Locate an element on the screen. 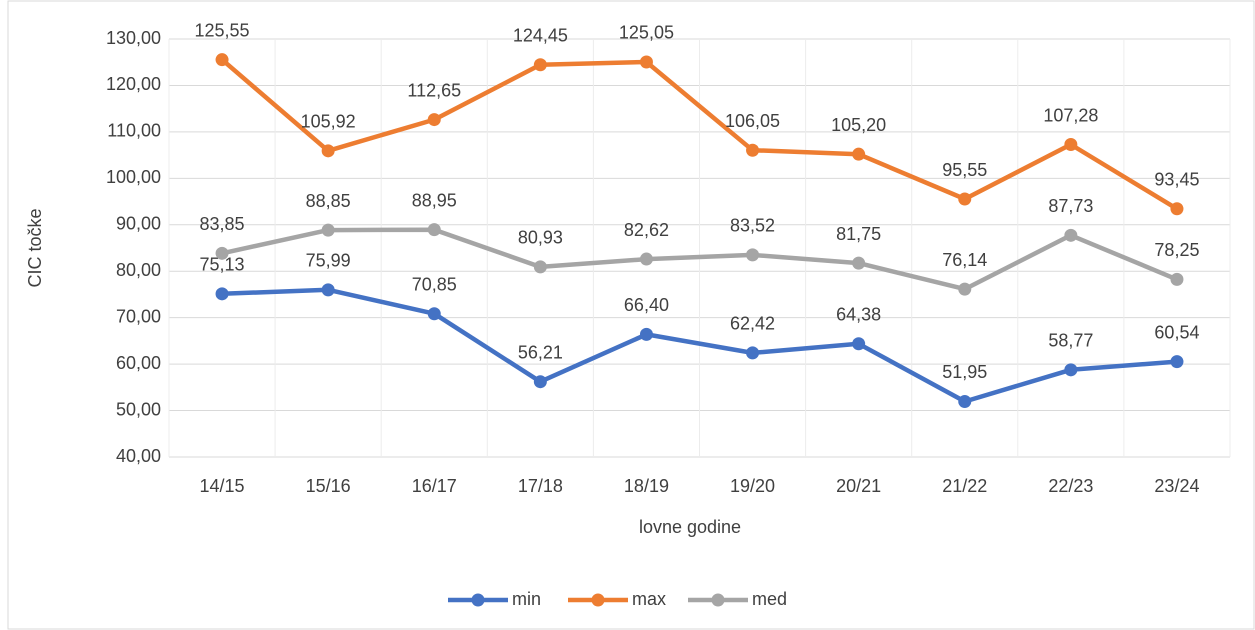 The image size is (1255, 630). y-tick-label: 70,00 is located at coordinates (138, 316).